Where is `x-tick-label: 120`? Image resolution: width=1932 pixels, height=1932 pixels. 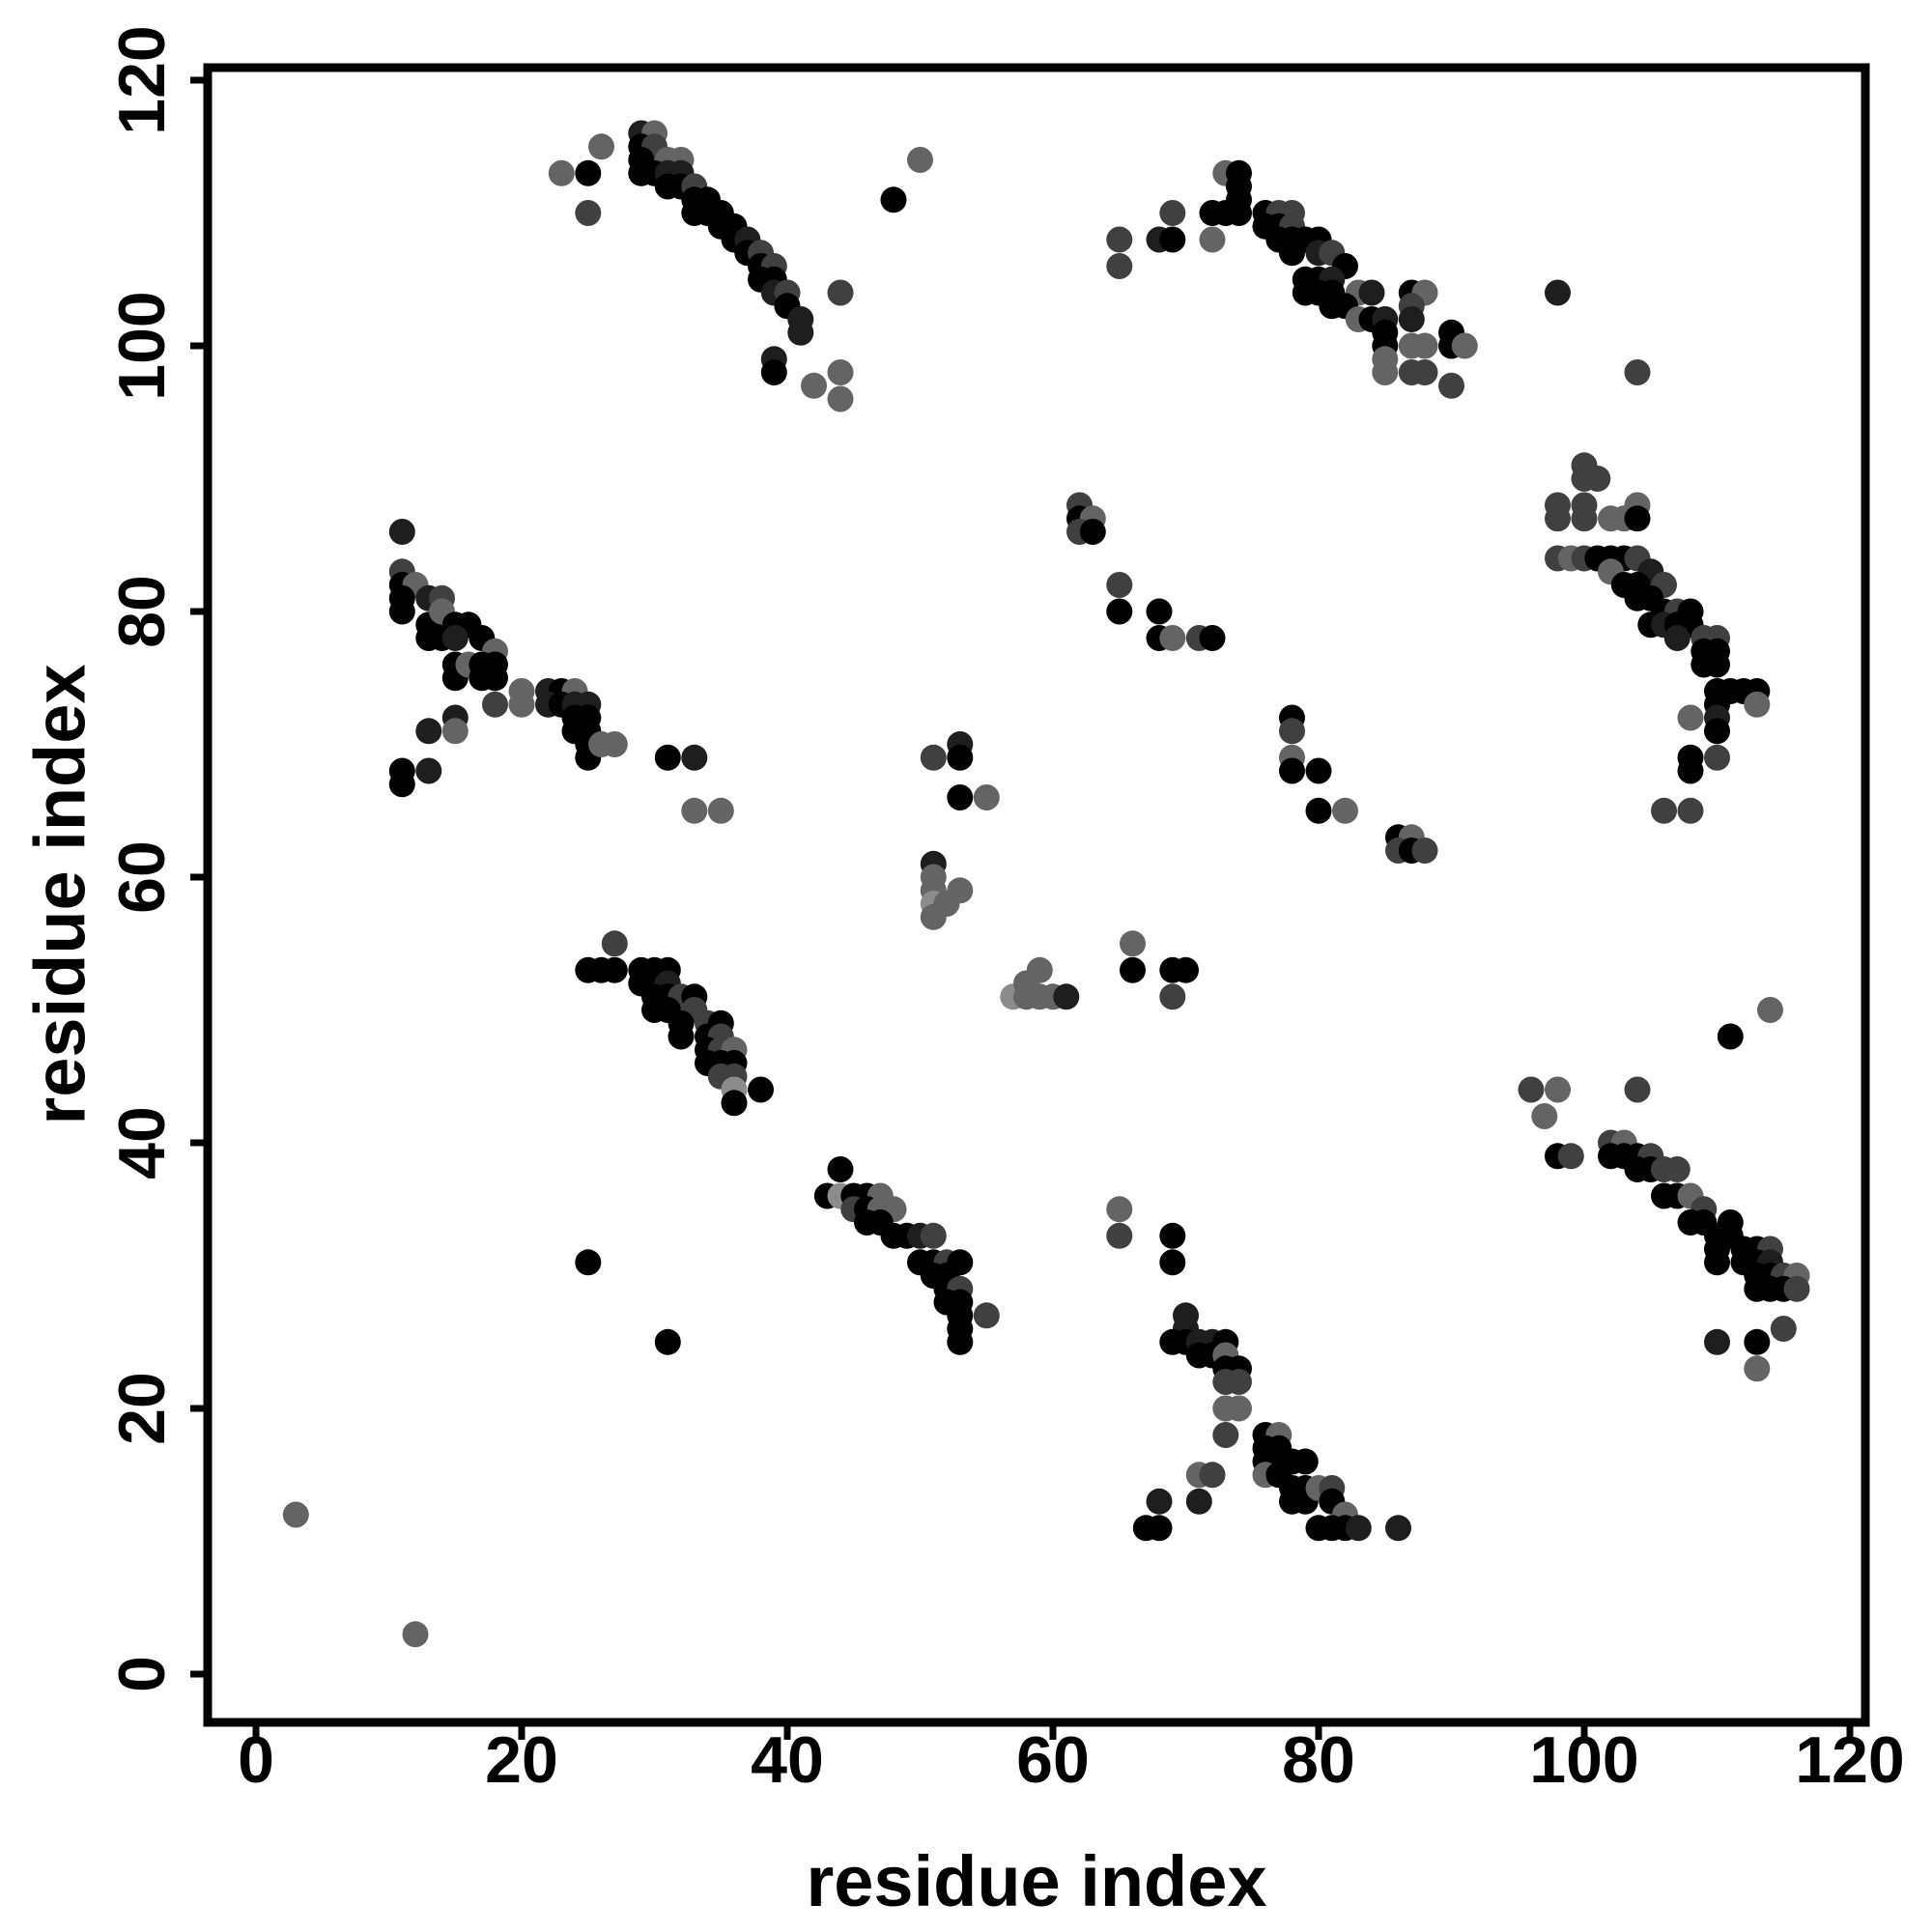
x-tick-label: 120 is located at coordinates (1849, 1760).